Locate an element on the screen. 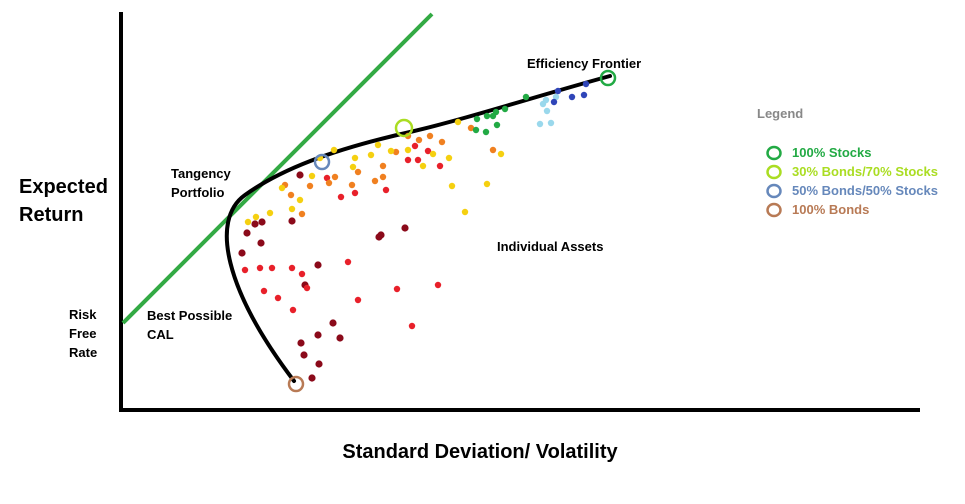 The image size is (965, 504). y-axis-title: Expected Return is located at coordinates (66, 201).